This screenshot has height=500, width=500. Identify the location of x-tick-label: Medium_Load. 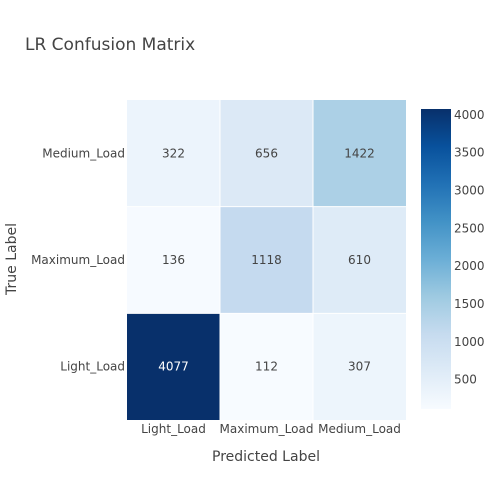
(359, 429).